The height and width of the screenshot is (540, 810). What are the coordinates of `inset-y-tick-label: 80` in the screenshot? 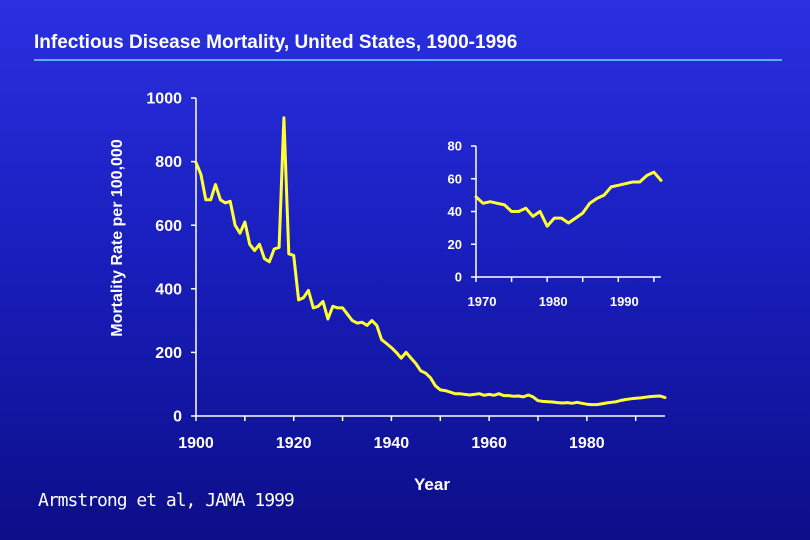 It's located at (455, 146).